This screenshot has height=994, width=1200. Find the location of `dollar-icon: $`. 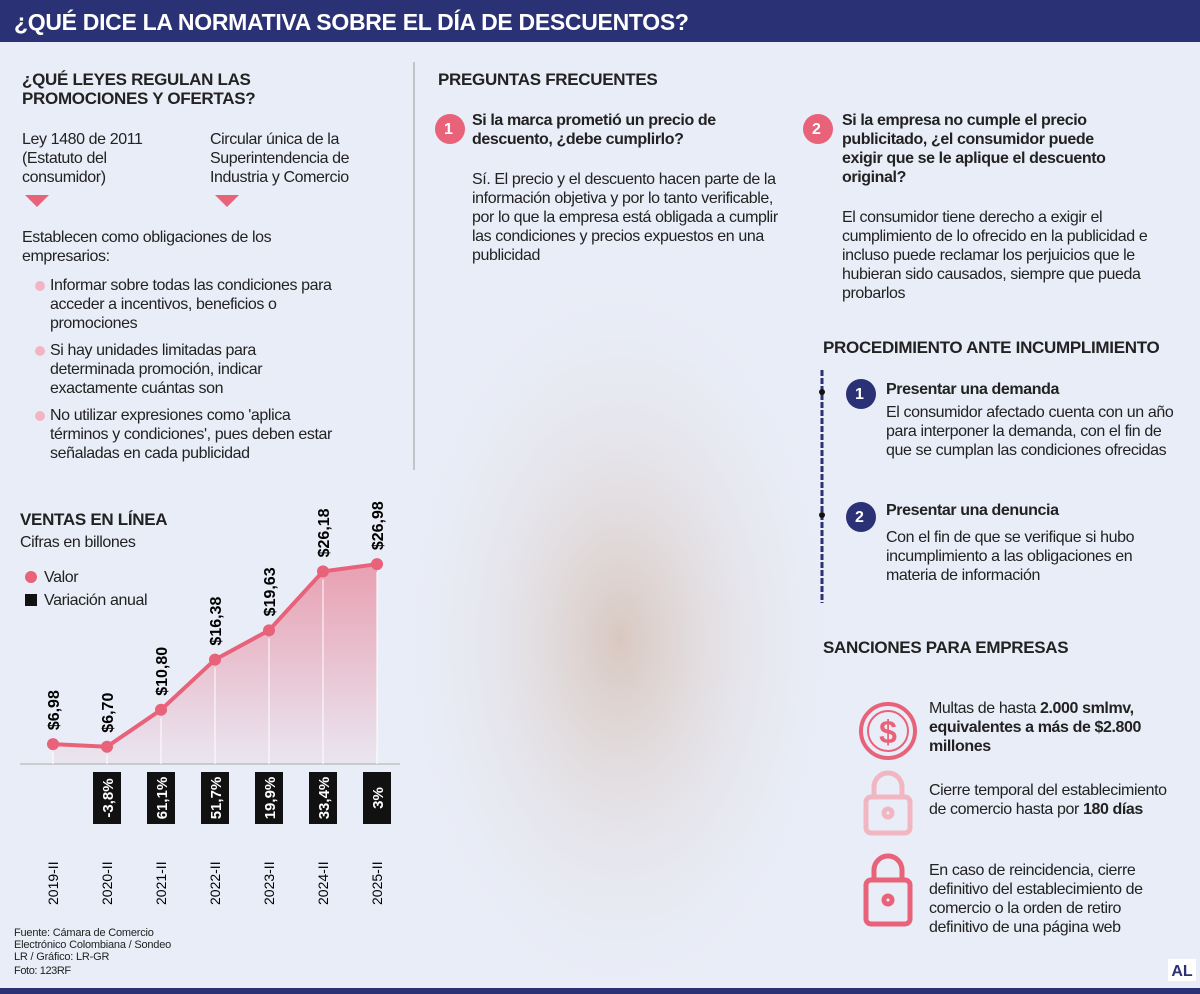

dollar-icon: $ is located at coordinates (888, 731).